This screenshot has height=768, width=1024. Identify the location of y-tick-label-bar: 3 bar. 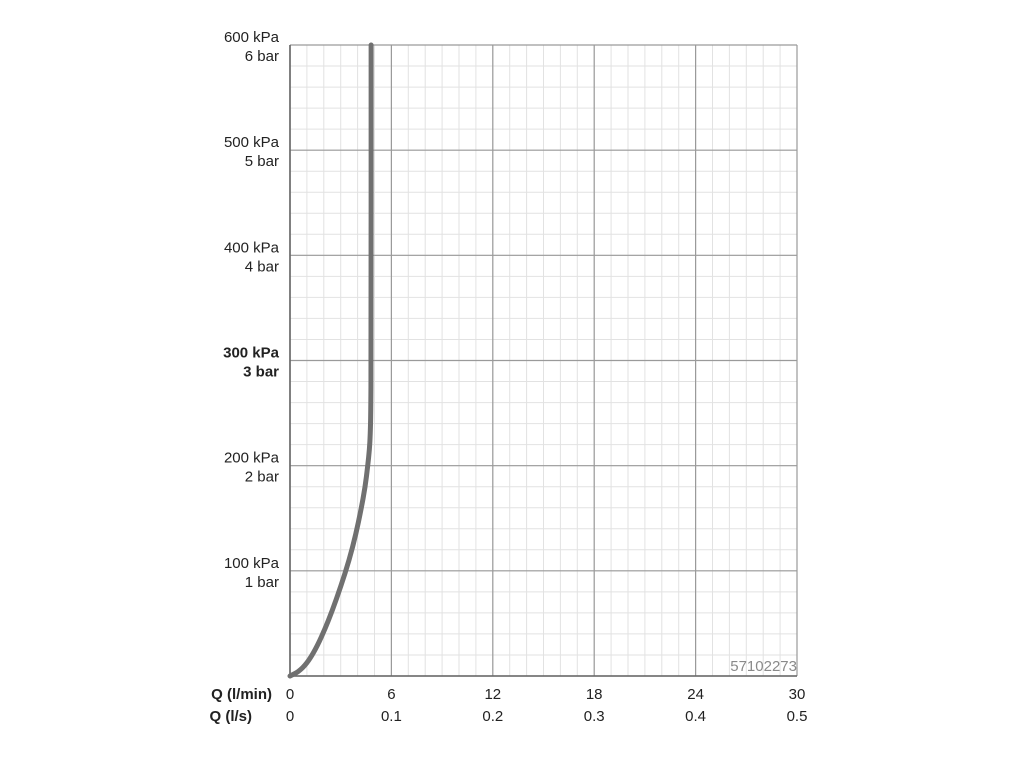
(261, 372).